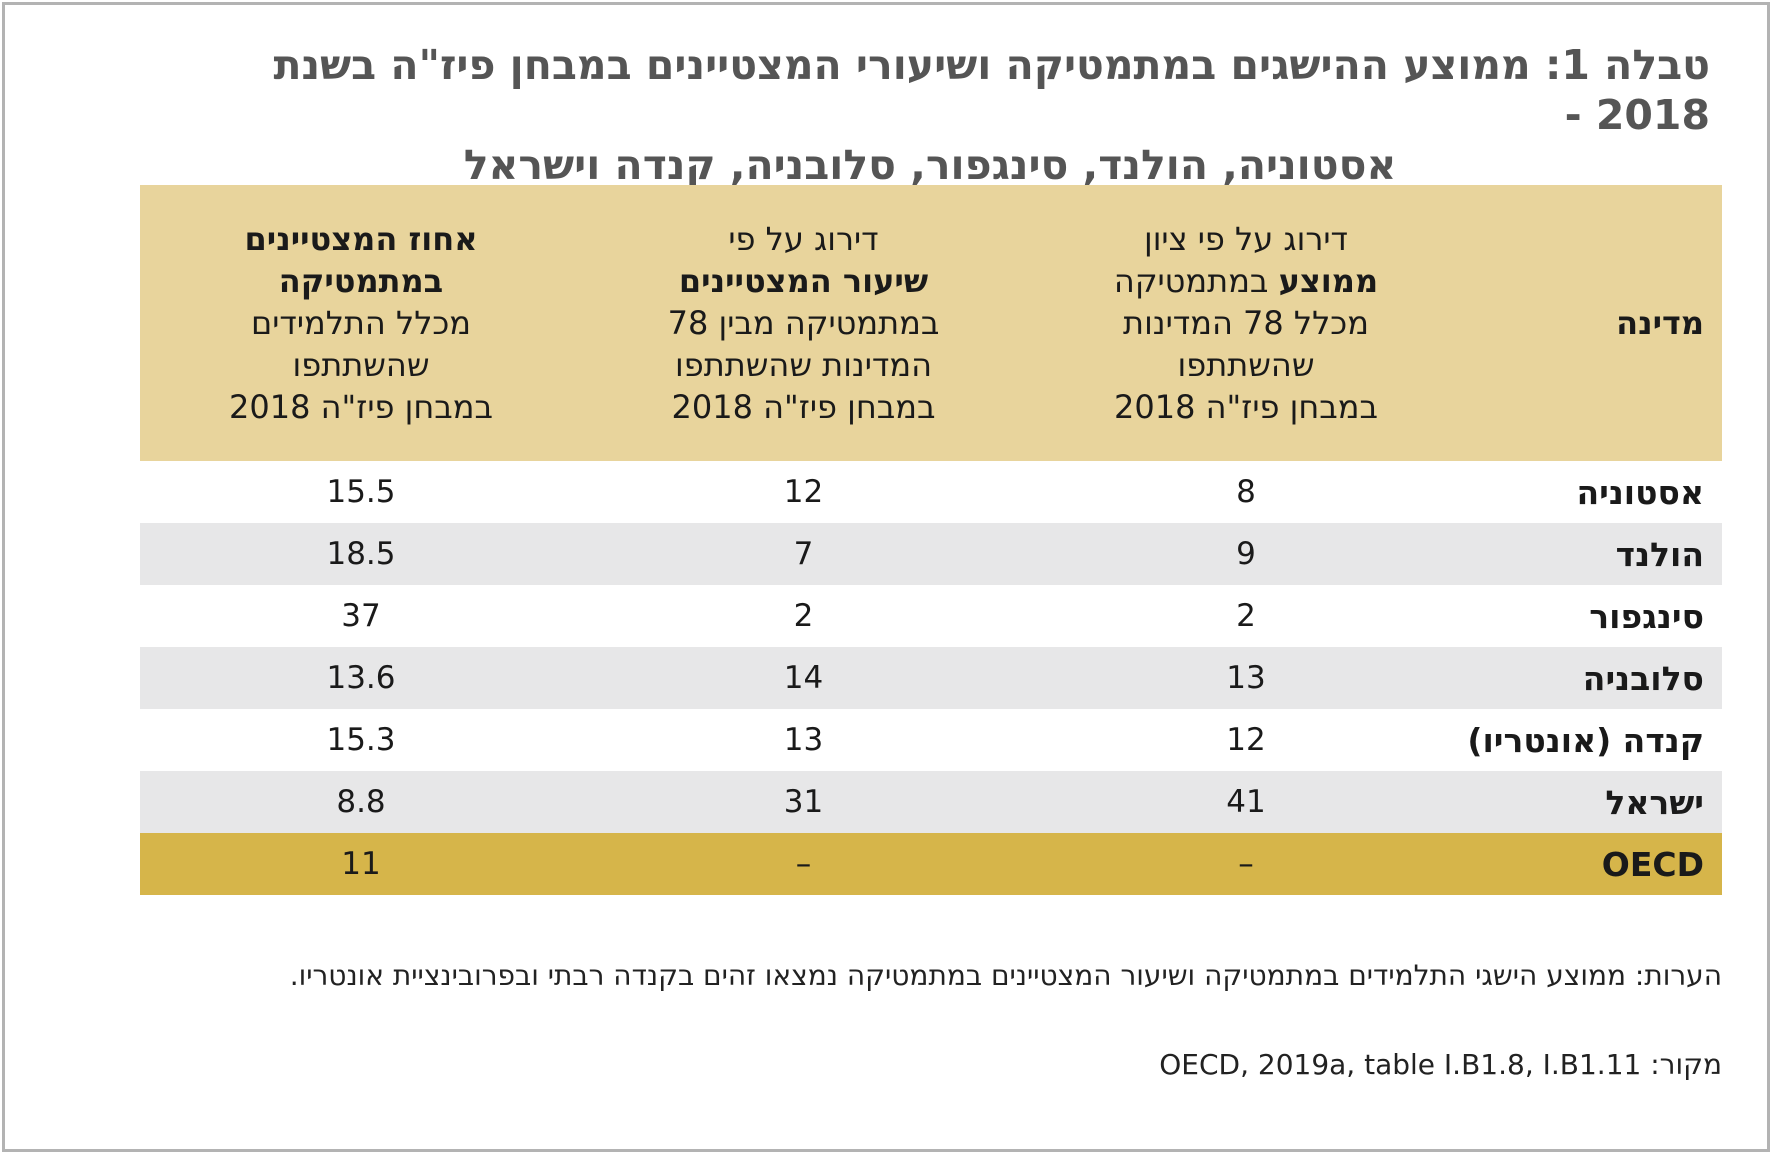  Describe the element at coordinates (803, 678) in the screenshot. I see `row-excellence-rank: 14` at that location.